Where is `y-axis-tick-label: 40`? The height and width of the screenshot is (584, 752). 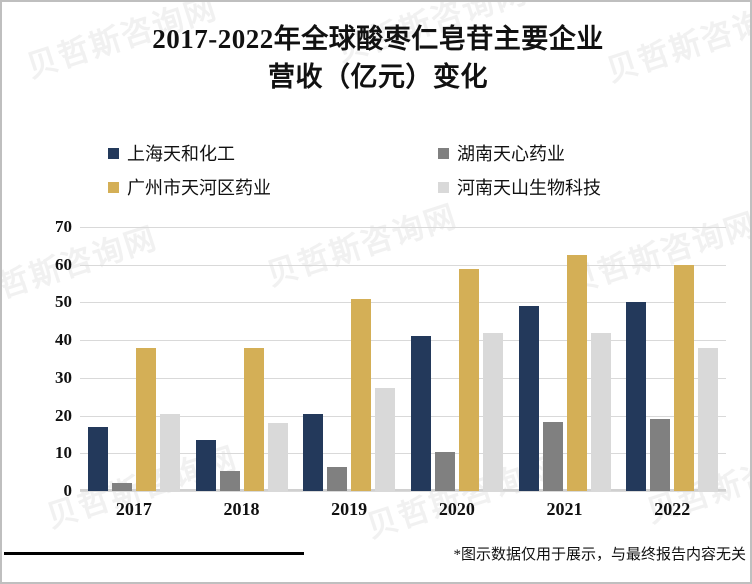
y-axis-tick-label: 40 is located at coordinates (63, 340).